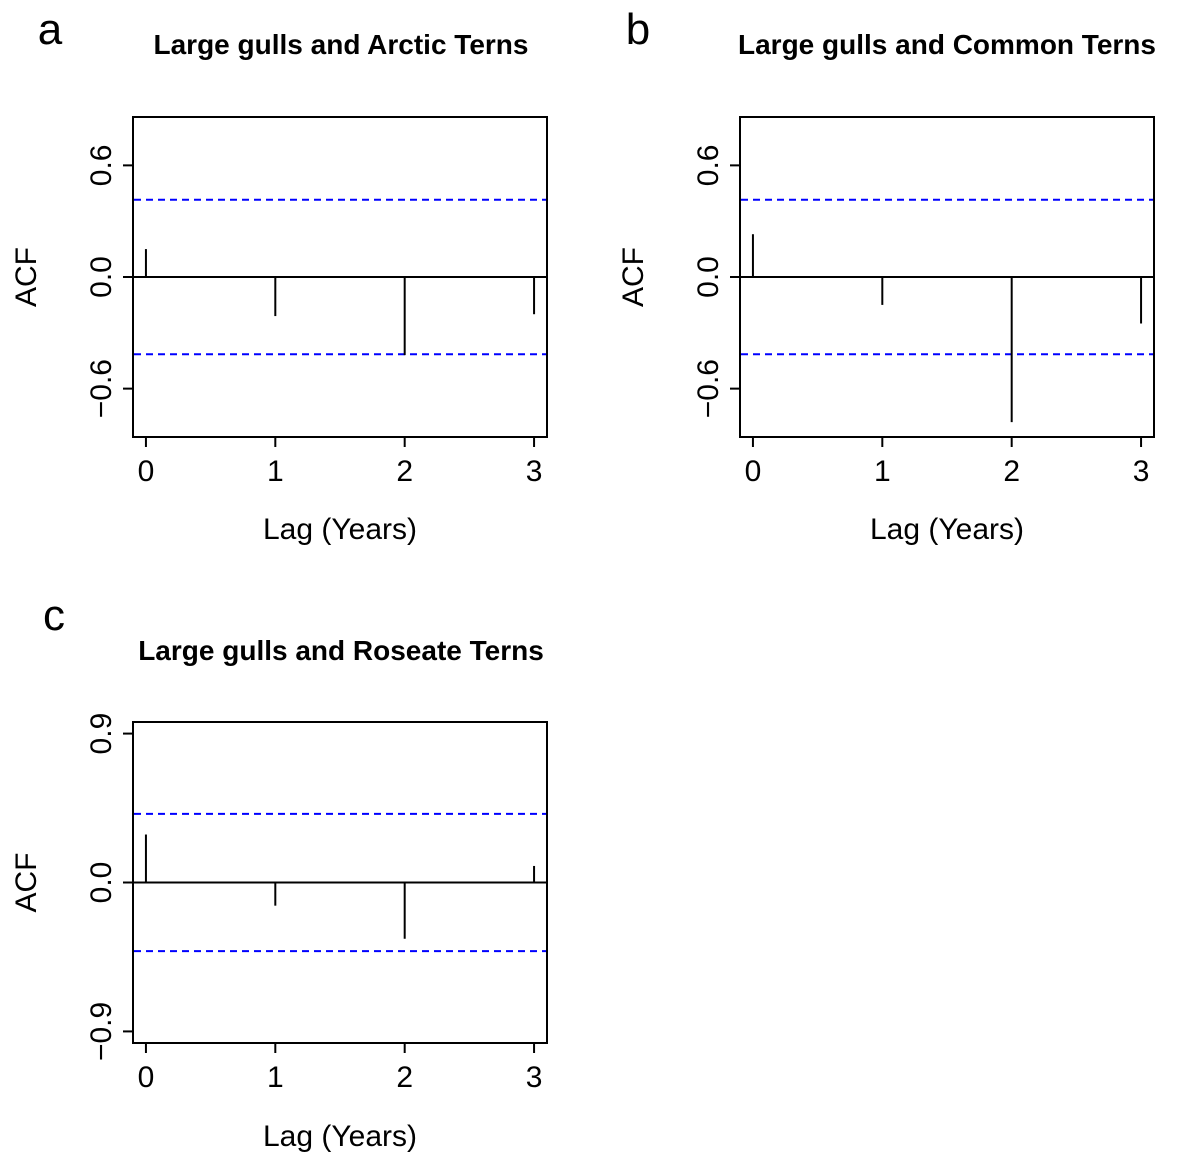  Describe the element at coordinates (50, 29) in the screenshot. I see `panel-letter: a` at that location.